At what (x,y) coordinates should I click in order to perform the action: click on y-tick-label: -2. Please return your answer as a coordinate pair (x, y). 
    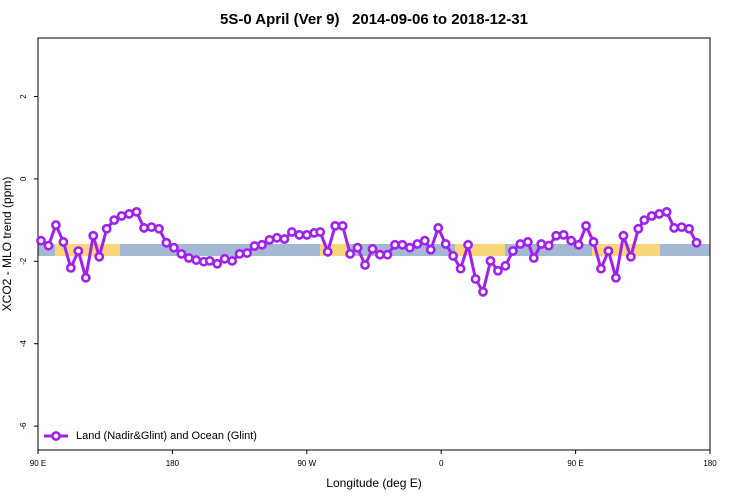
    Looking at the image, I should click on (23, 261).